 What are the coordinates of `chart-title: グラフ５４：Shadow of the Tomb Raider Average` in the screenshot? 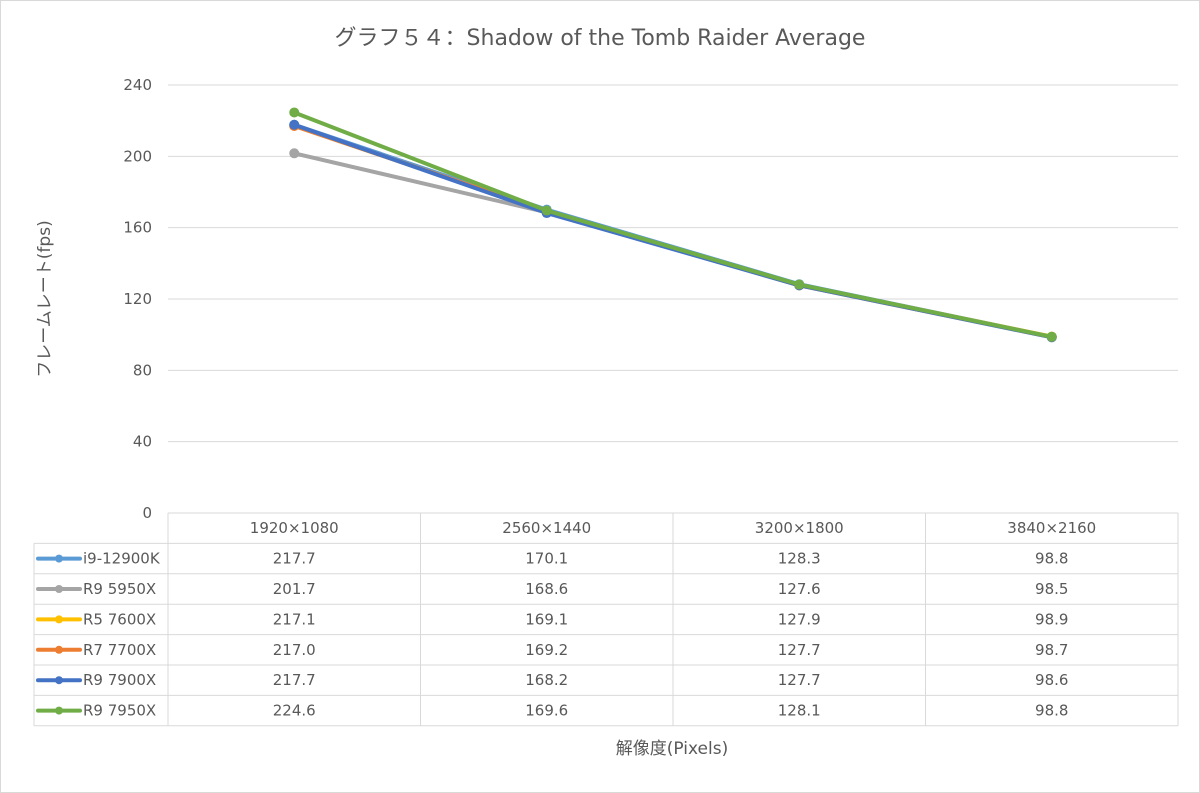 It's located at (600, 38).